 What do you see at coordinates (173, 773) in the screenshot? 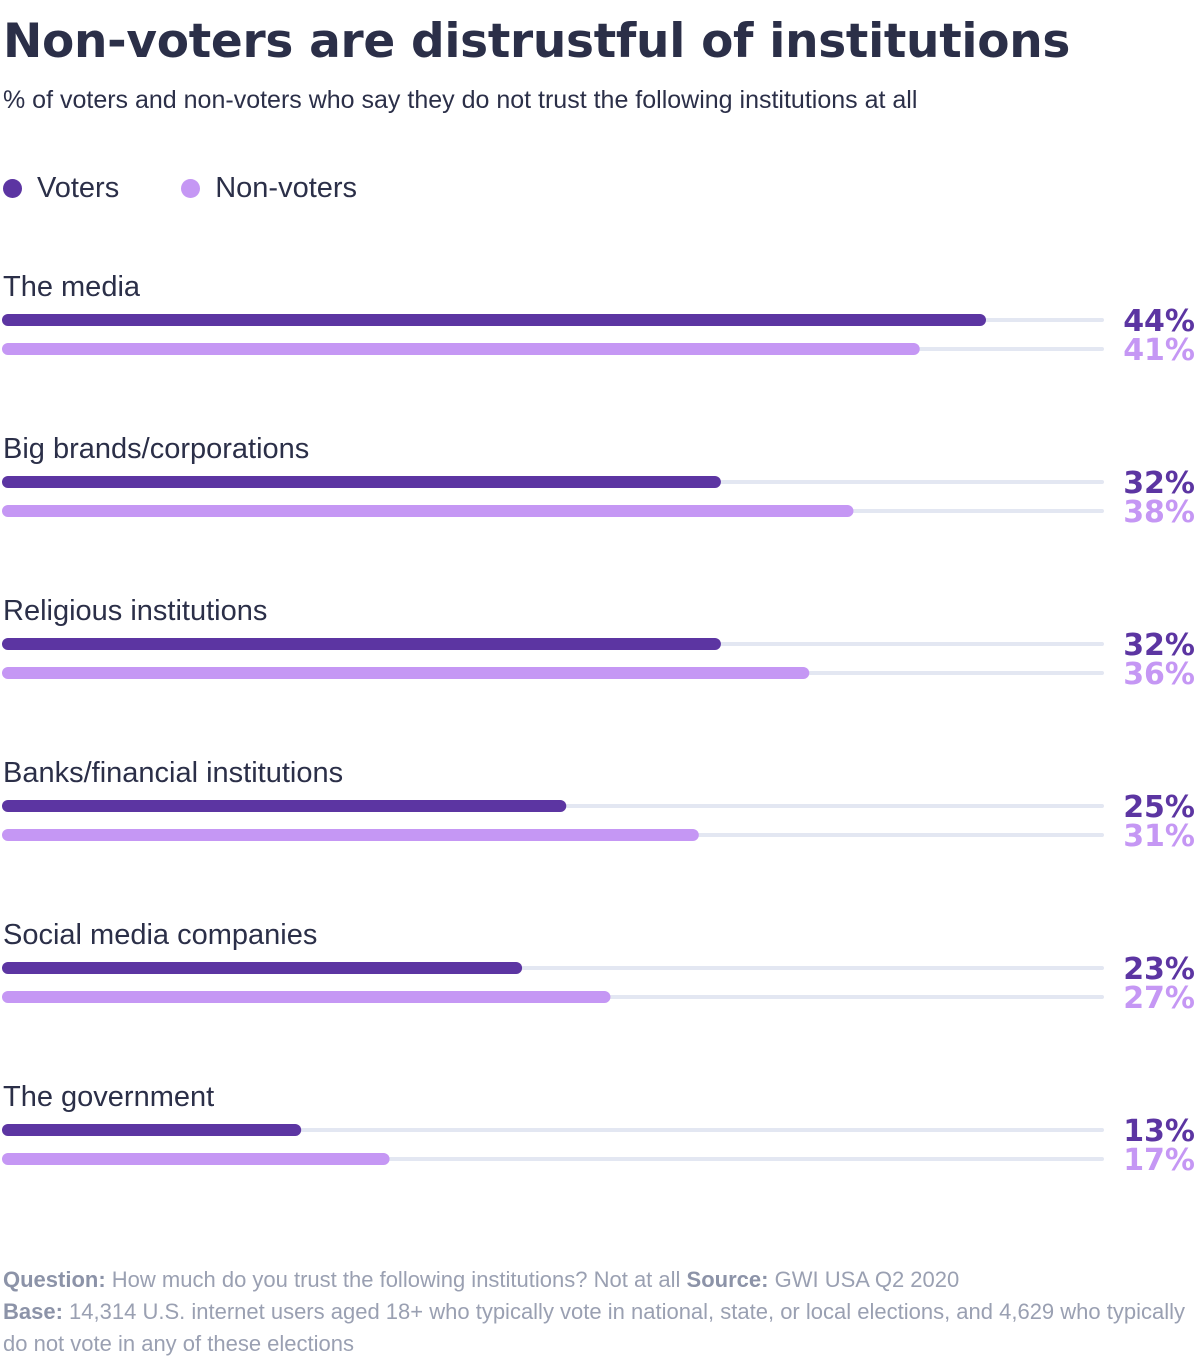
I see `category-label: Banks/financial institutions` at bounding box center [173, 773].